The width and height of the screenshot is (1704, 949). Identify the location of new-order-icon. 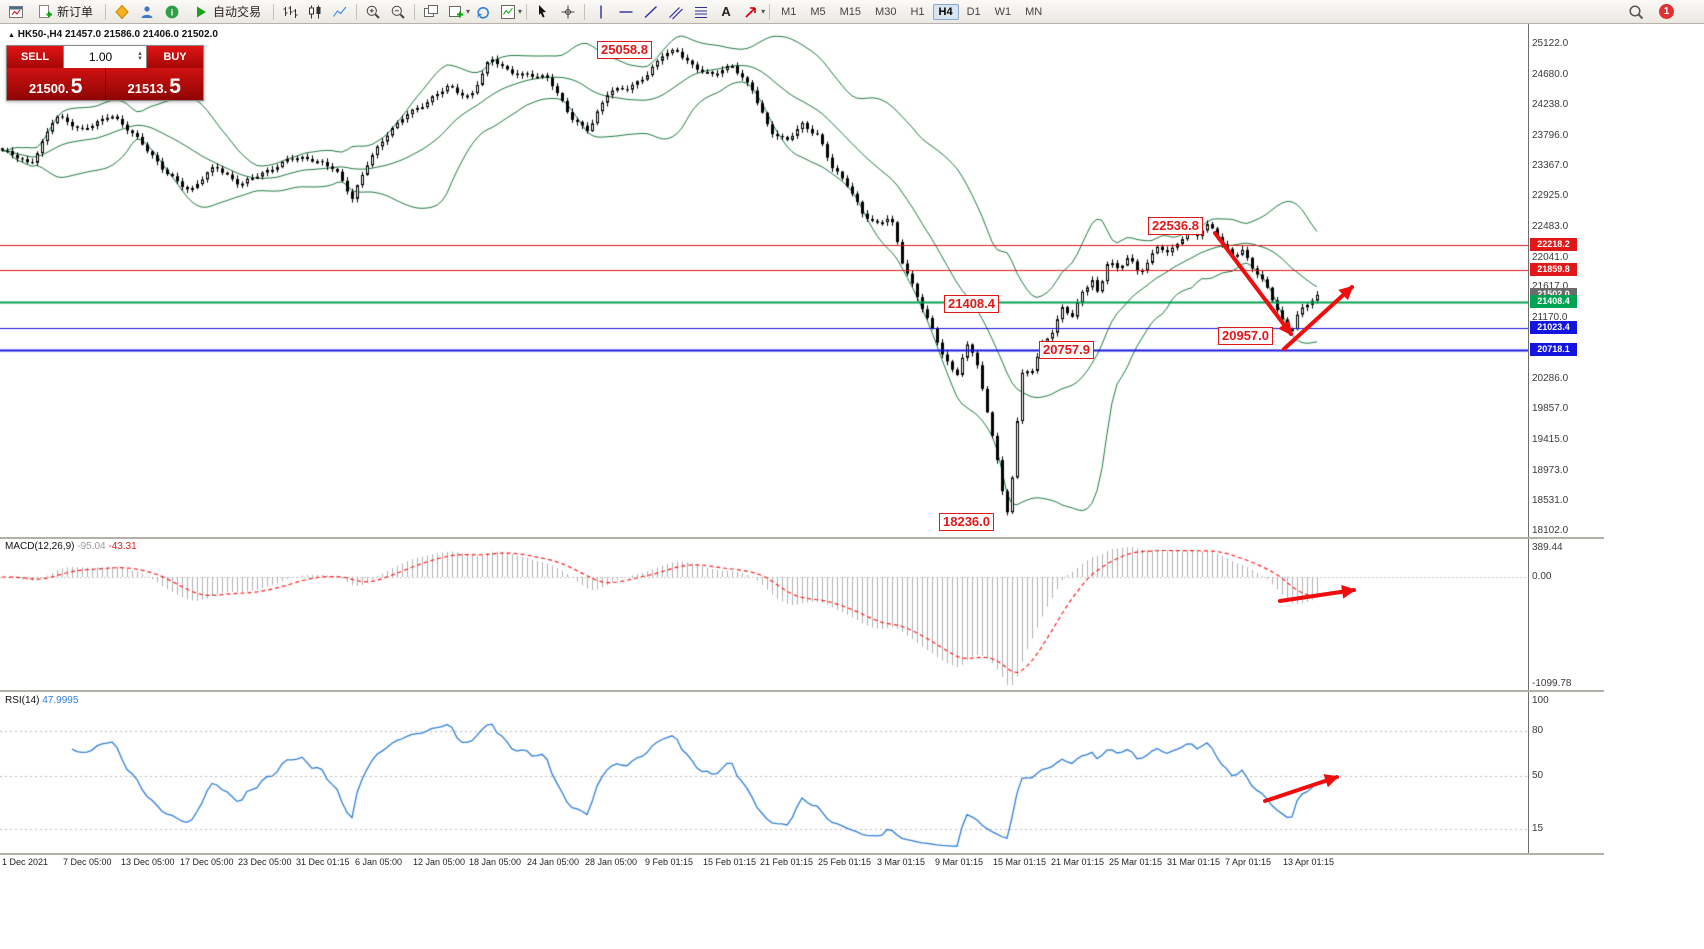
(45, 11).